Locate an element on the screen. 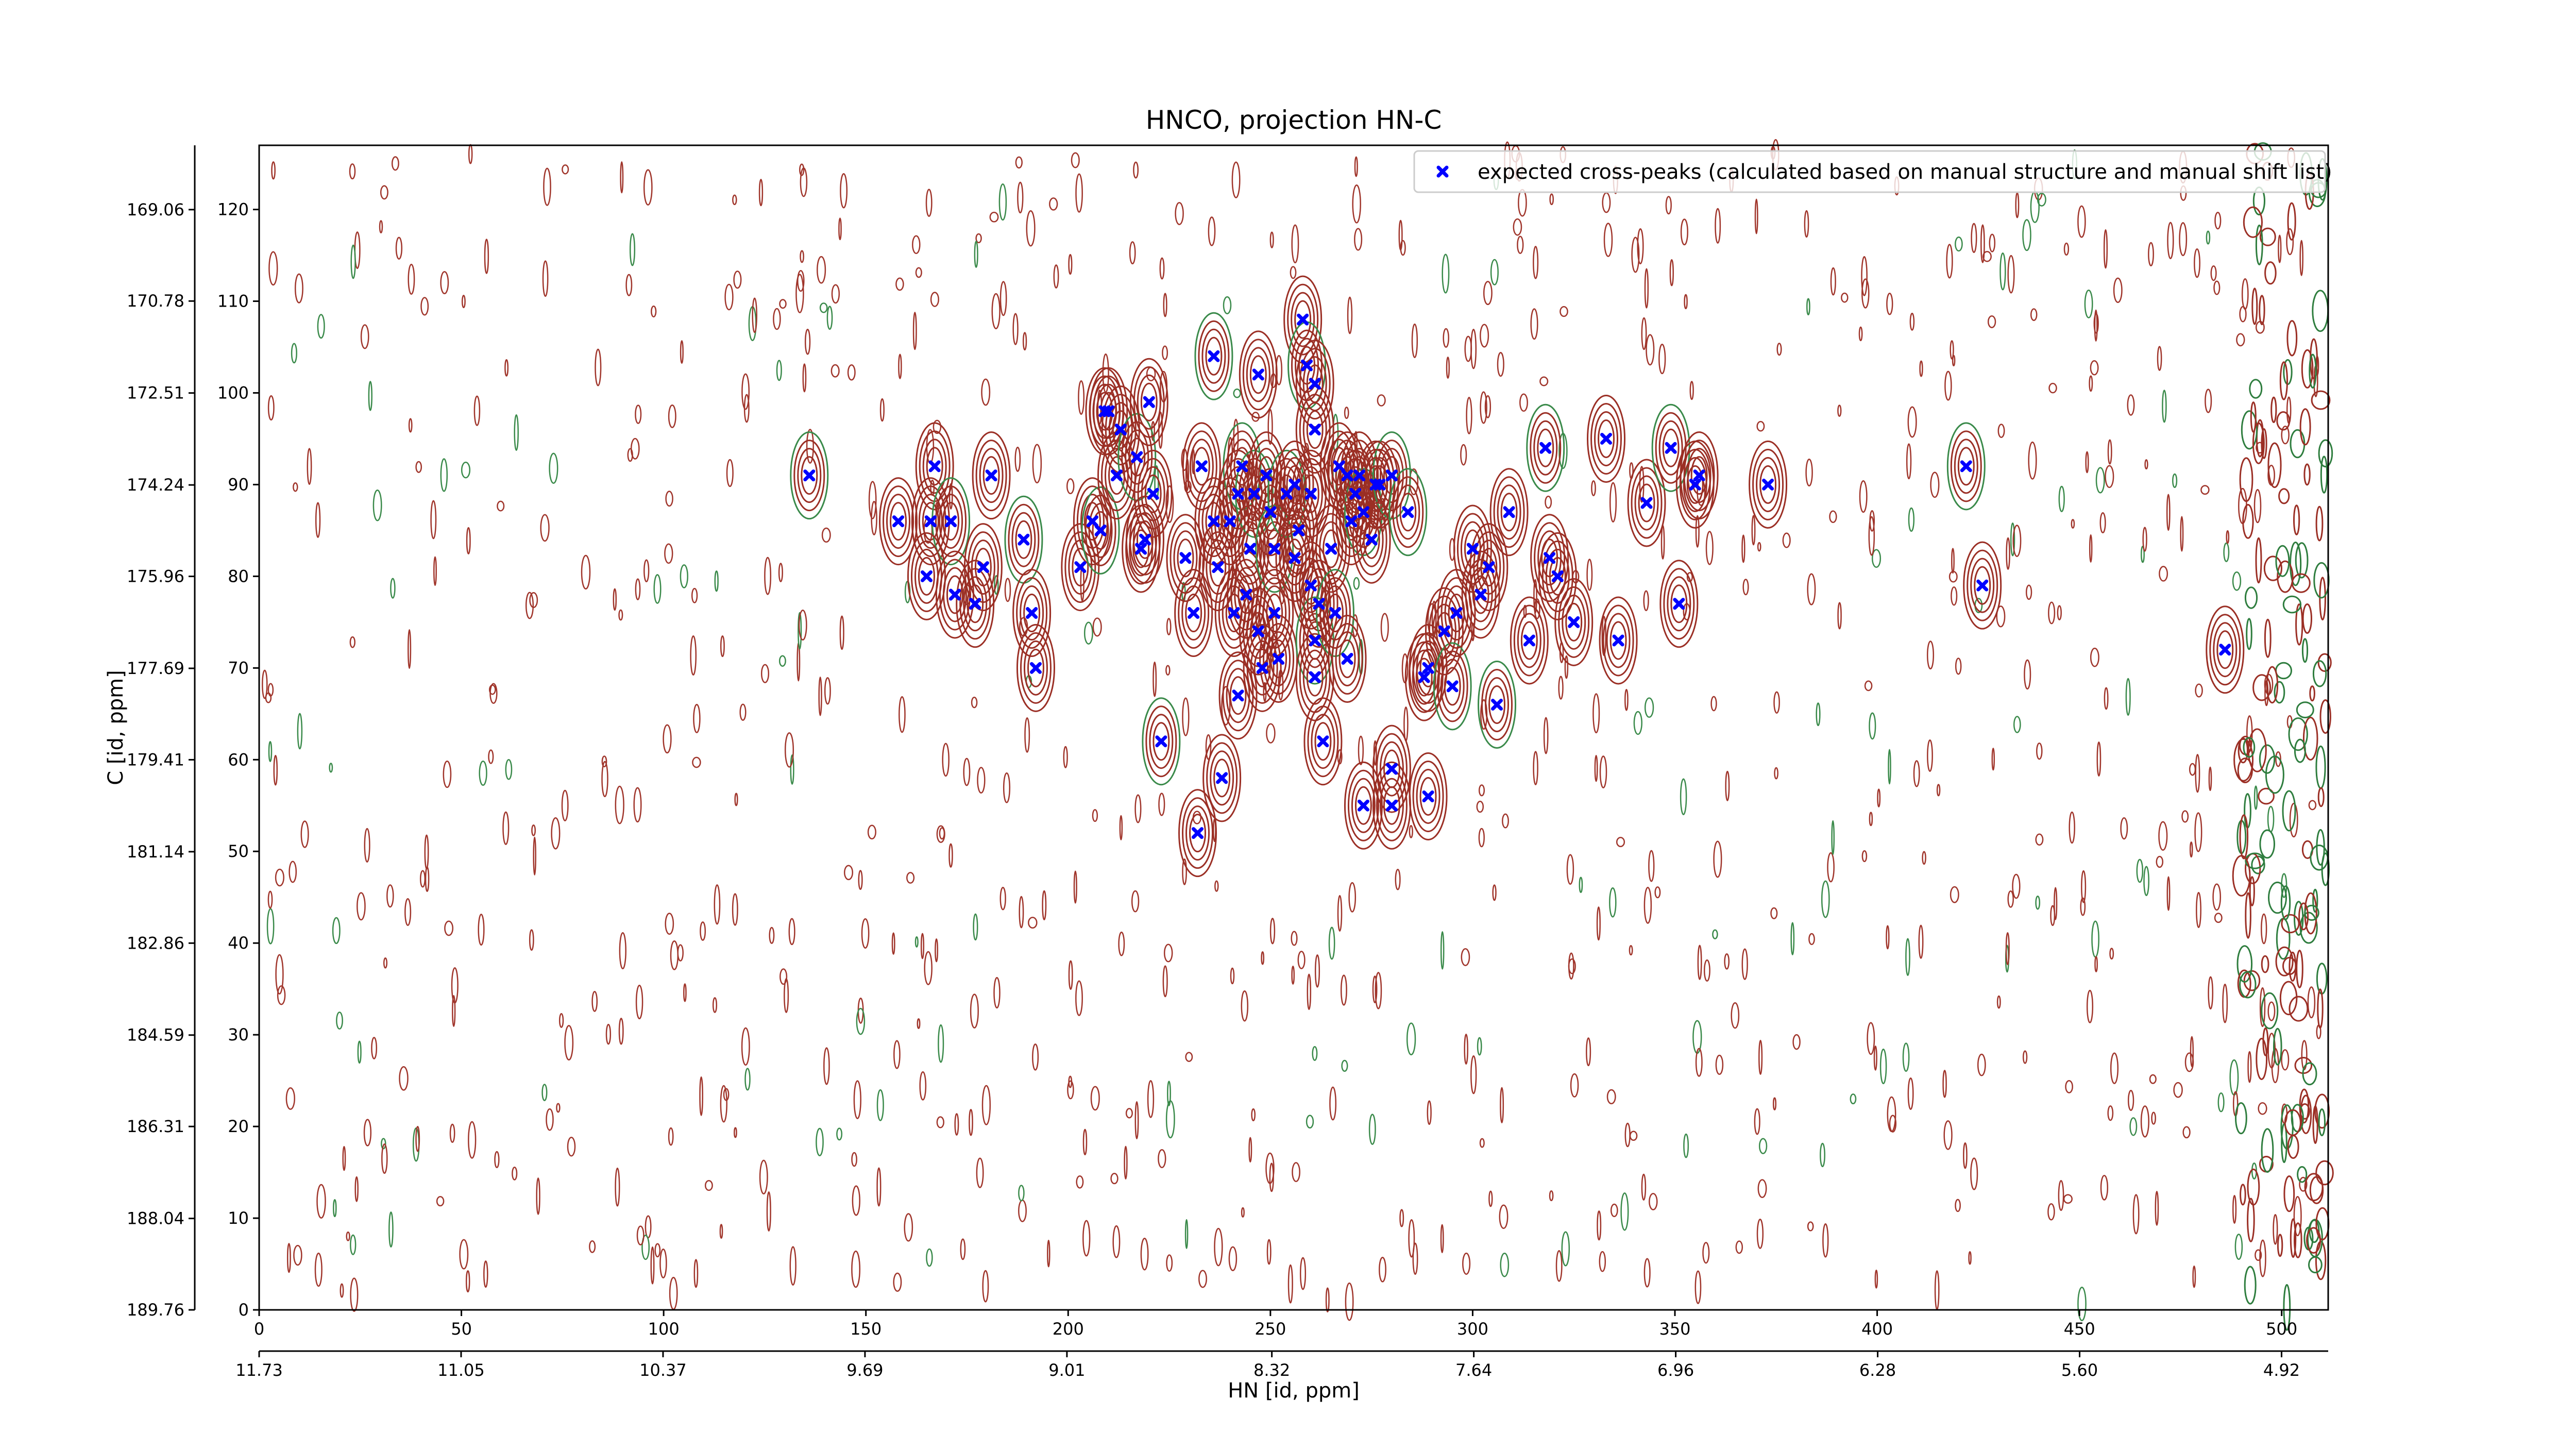 The width and height of the screenshot is (2576, 1449). y-tick-label: 50 is located at coordinates (238, 851).